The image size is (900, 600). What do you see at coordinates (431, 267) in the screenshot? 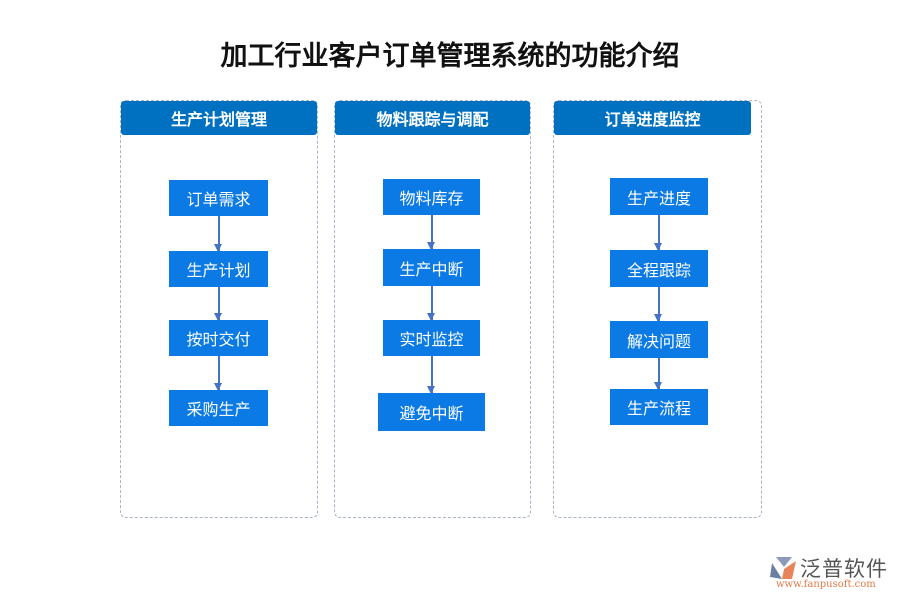
I see `flow-node: 生产中断` at bounding box center [431, 267].